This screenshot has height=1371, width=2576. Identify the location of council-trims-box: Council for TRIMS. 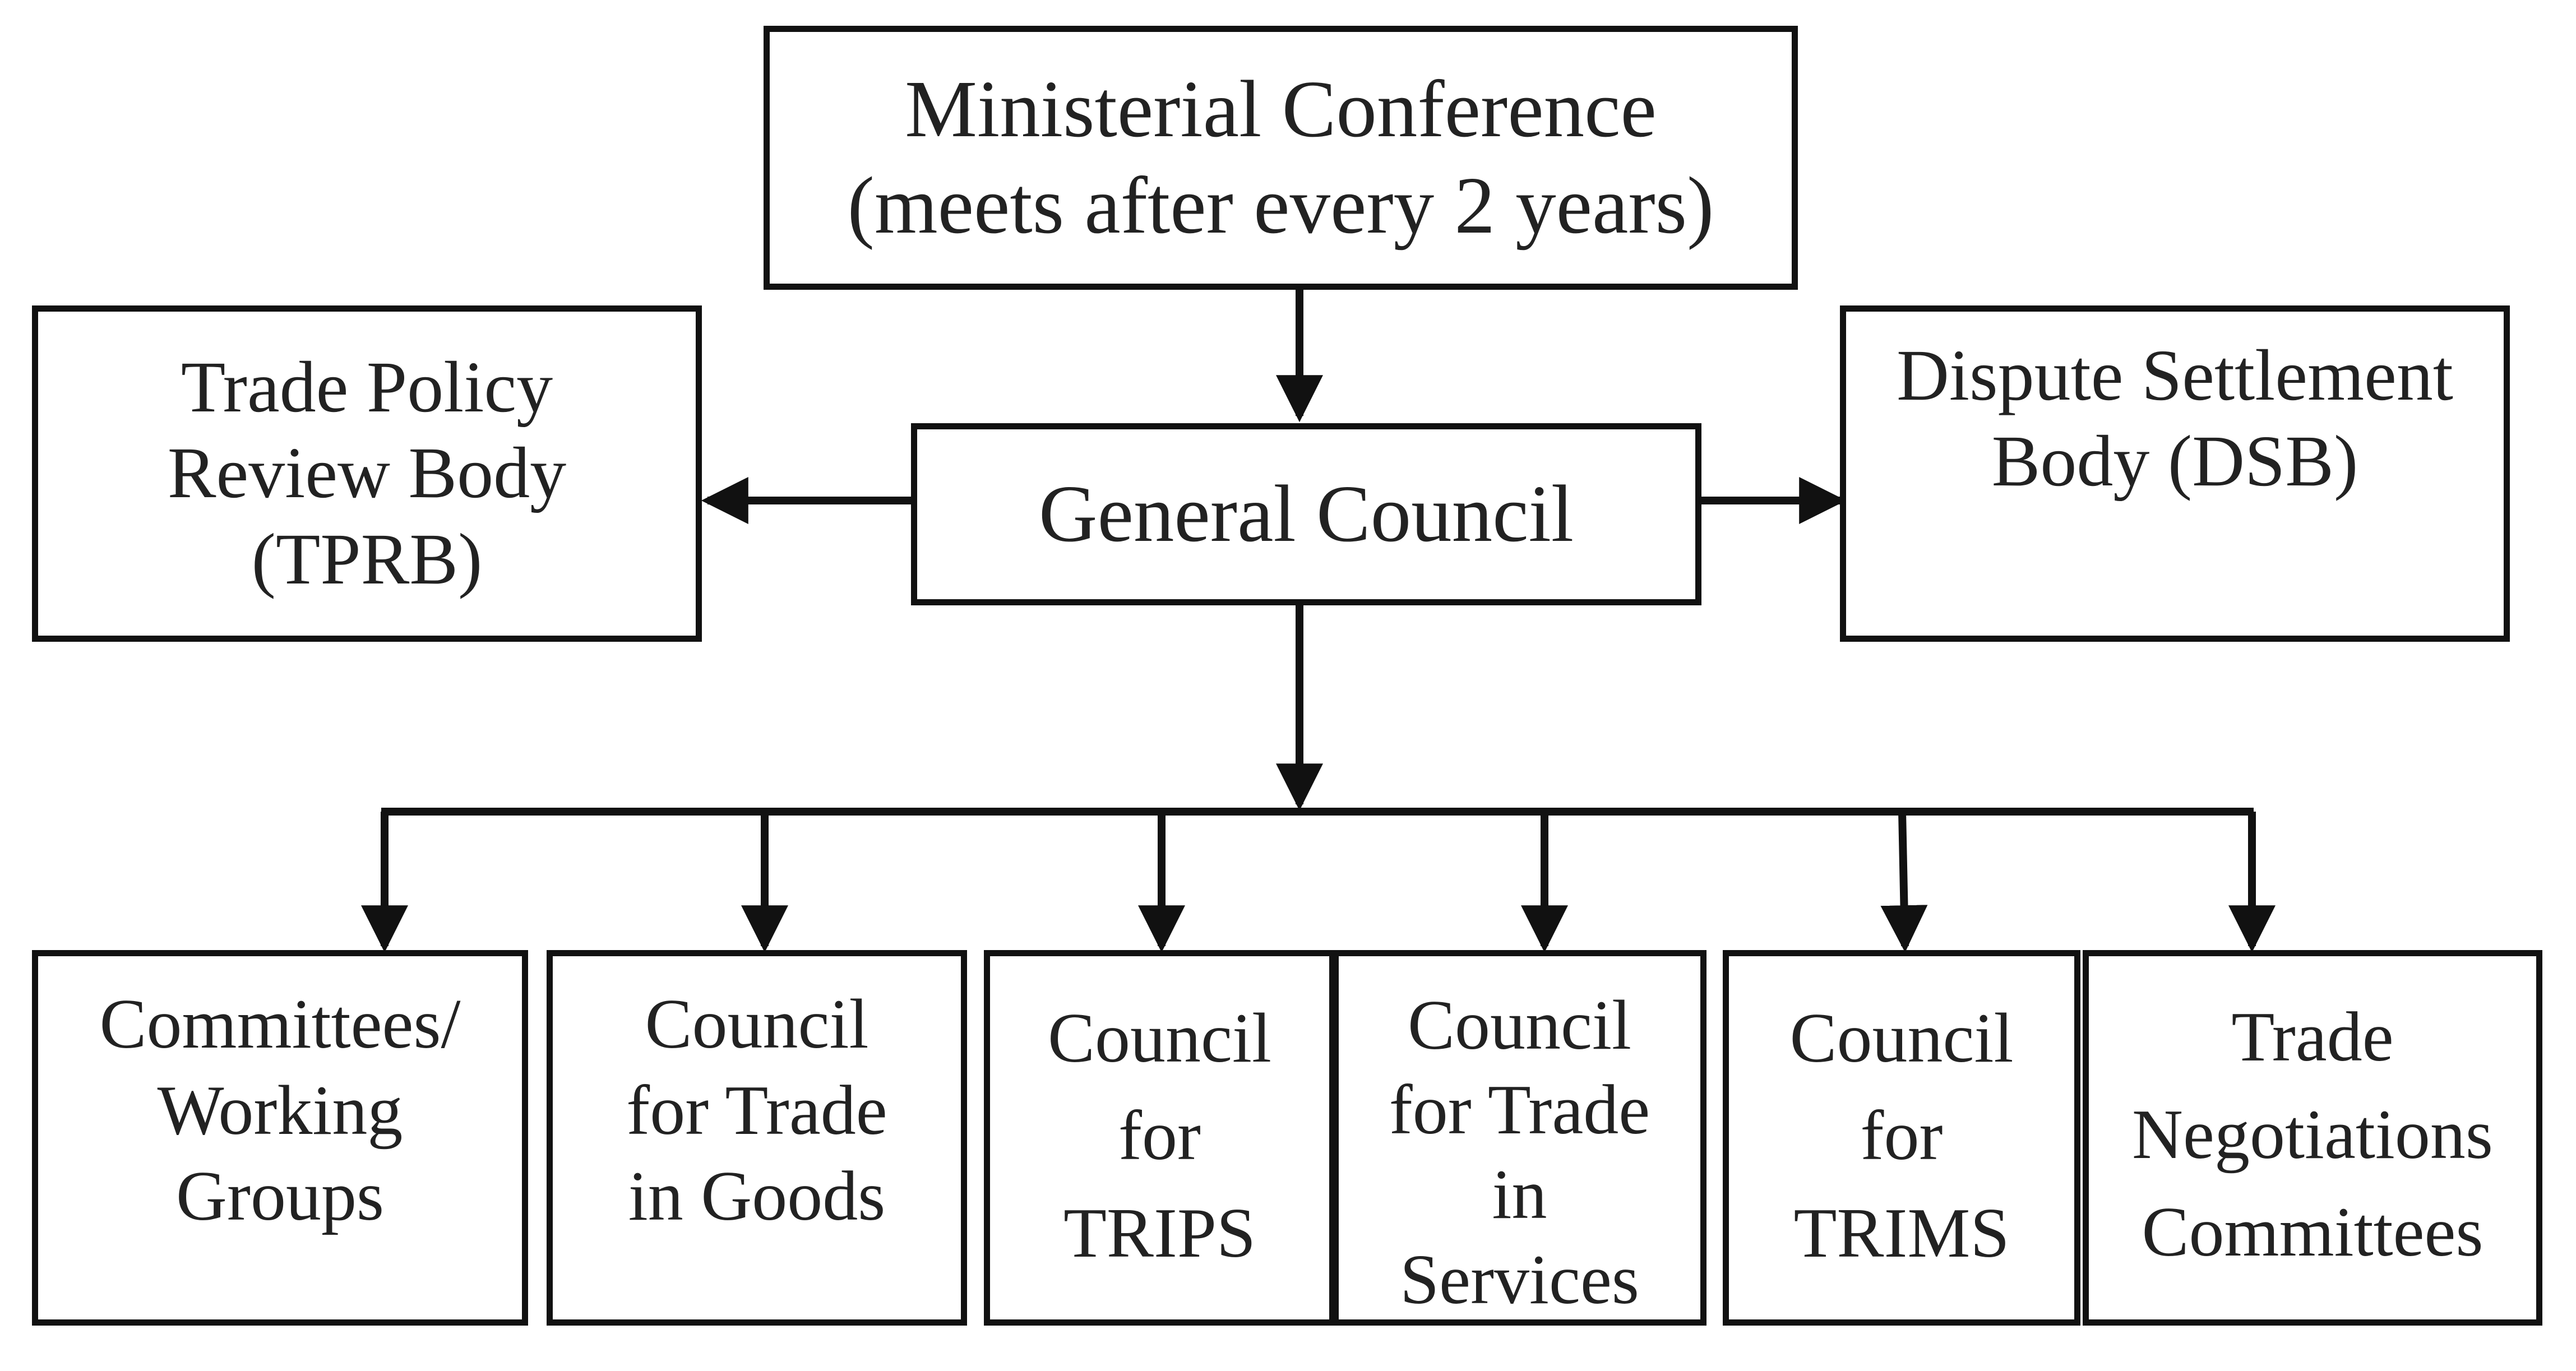
(1901, 1138).